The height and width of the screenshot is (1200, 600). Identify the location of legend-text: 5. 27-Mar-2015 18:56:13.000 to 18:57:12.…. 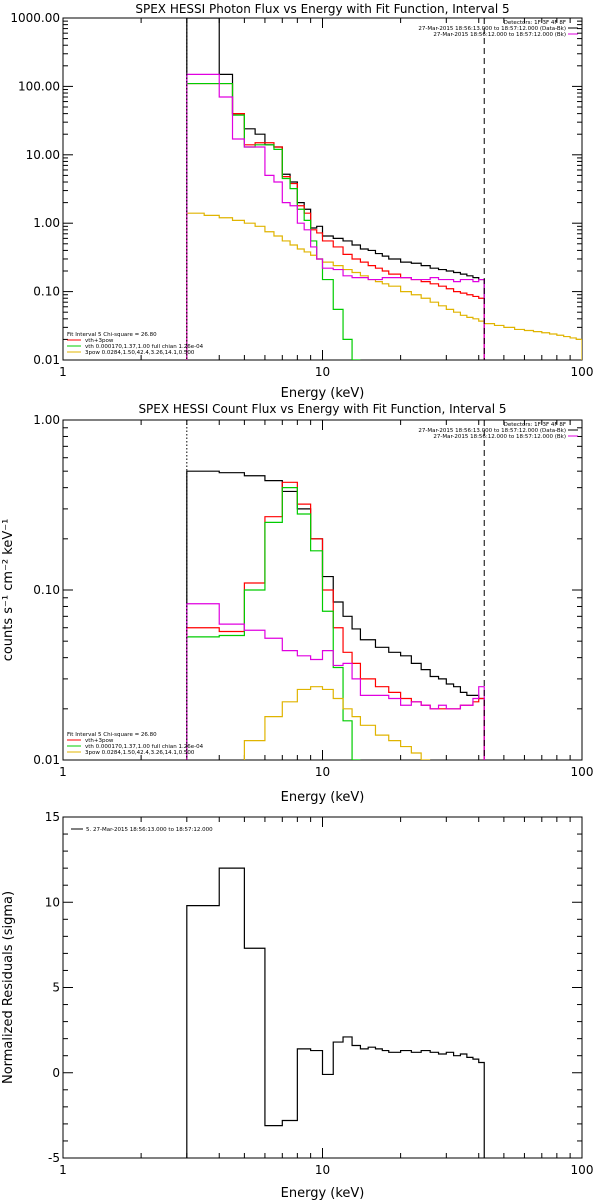
(149, 830).